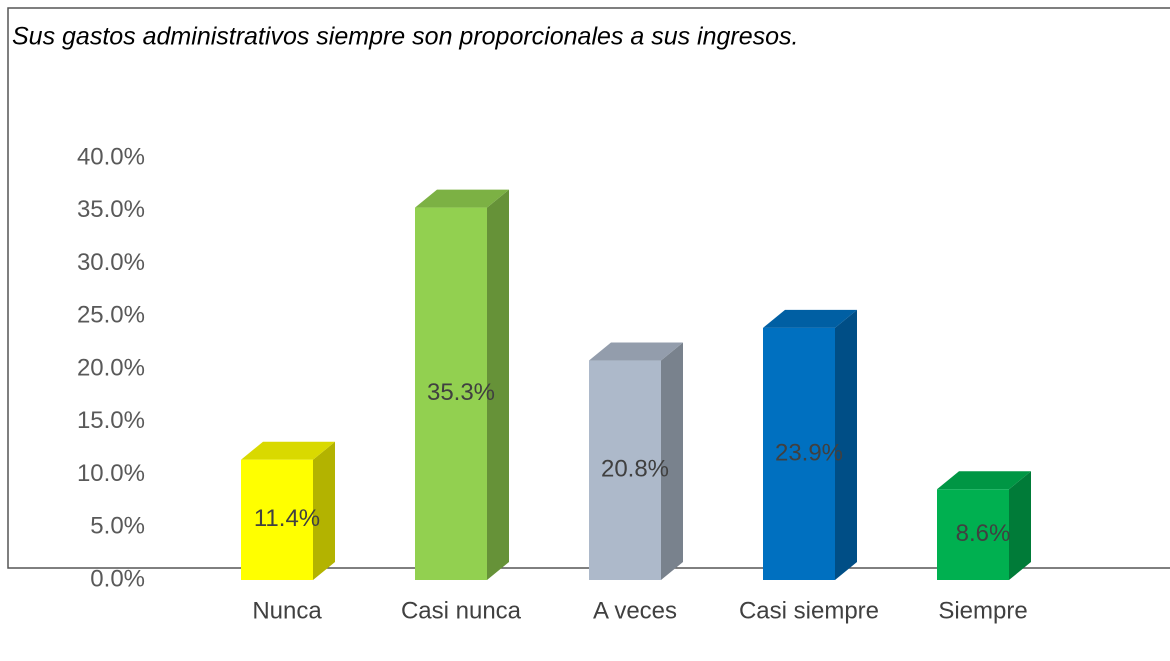  I want to click on x-tick-label: Nunca, so click(287, 610).